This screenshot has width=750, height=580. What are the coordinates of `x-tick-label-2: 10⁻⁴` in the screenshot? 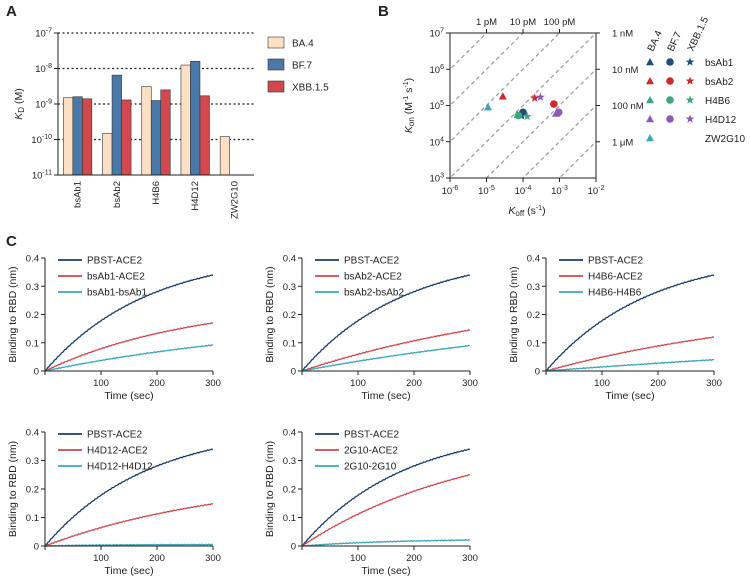 It's located at (523, 191).